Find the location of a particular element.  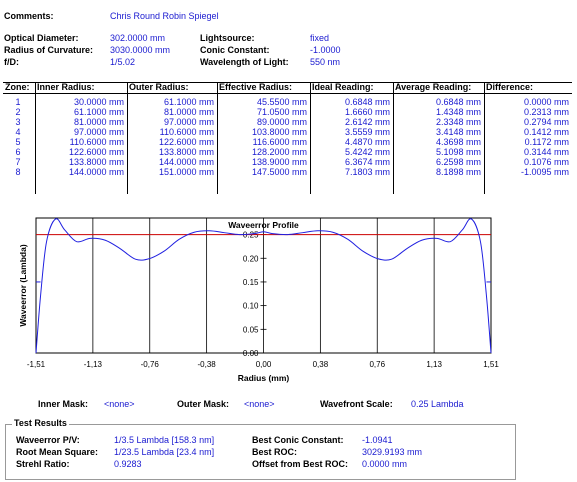

zone-cell: 110.6000 mm is located at coordinates (96, 142).